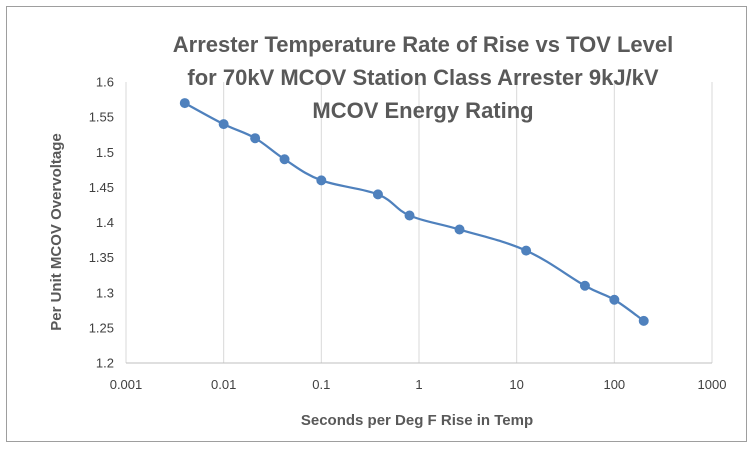 The height and width of the screenshot is (450, 755). I want to click on x-tick-label: 100, so click(614, 384).